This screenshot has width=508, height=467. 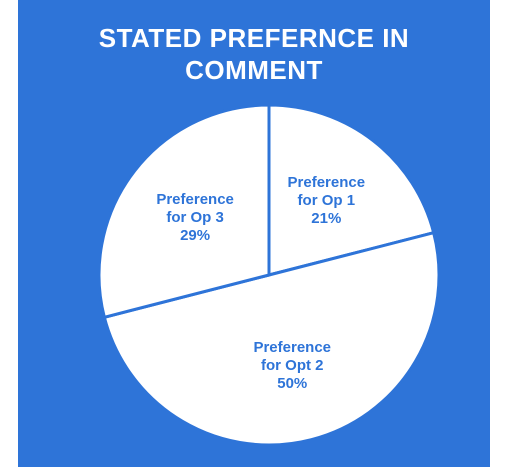 I want to click on slice-label: Preference for Op 3 29%, so click(x=195, y=218).